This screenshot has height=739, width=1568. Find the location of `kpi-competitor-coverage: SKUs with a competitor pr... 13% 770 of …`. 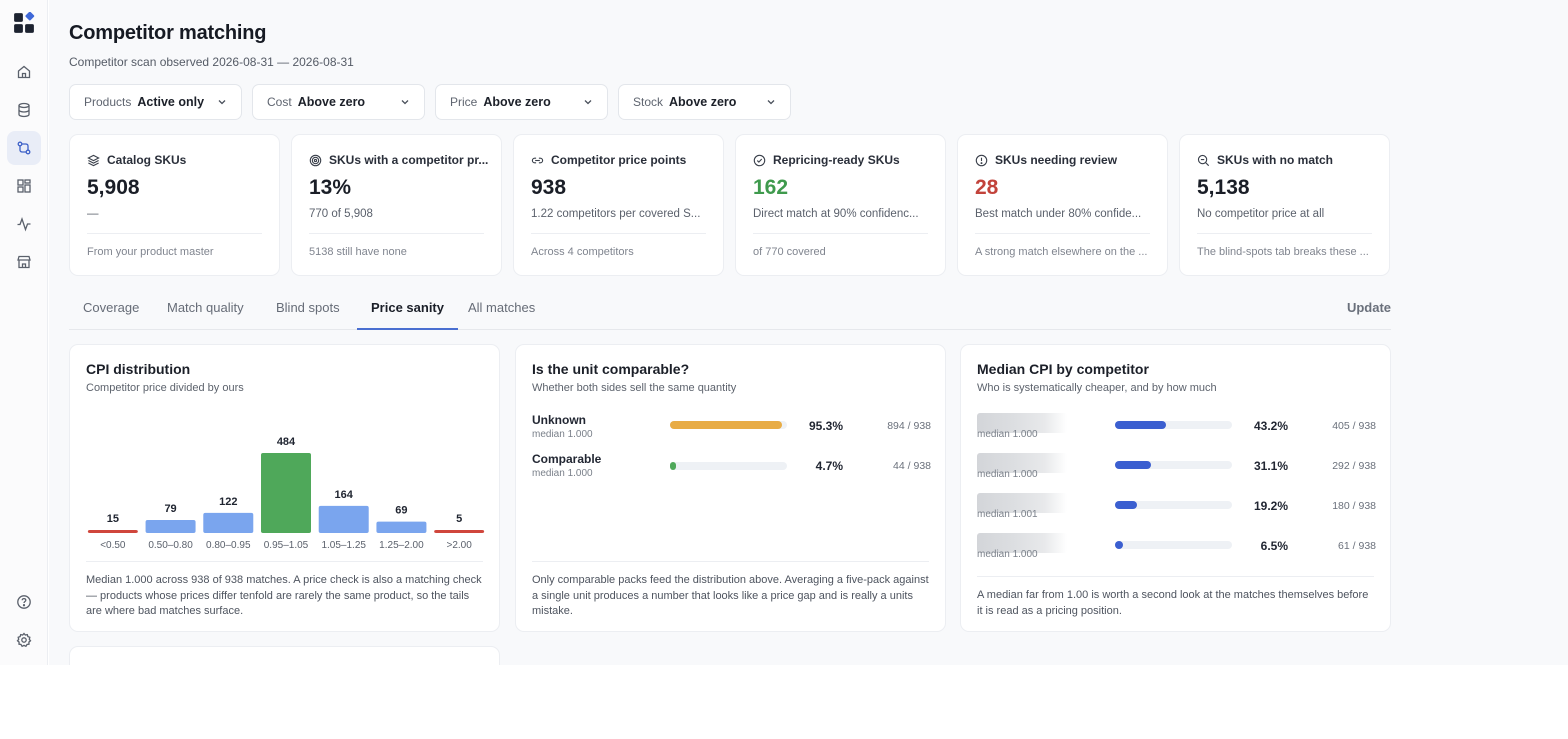

kpi-competitor-coverage: SKUs with a competitor pr... 13% 770 of … is located at coordinates (396, 205).